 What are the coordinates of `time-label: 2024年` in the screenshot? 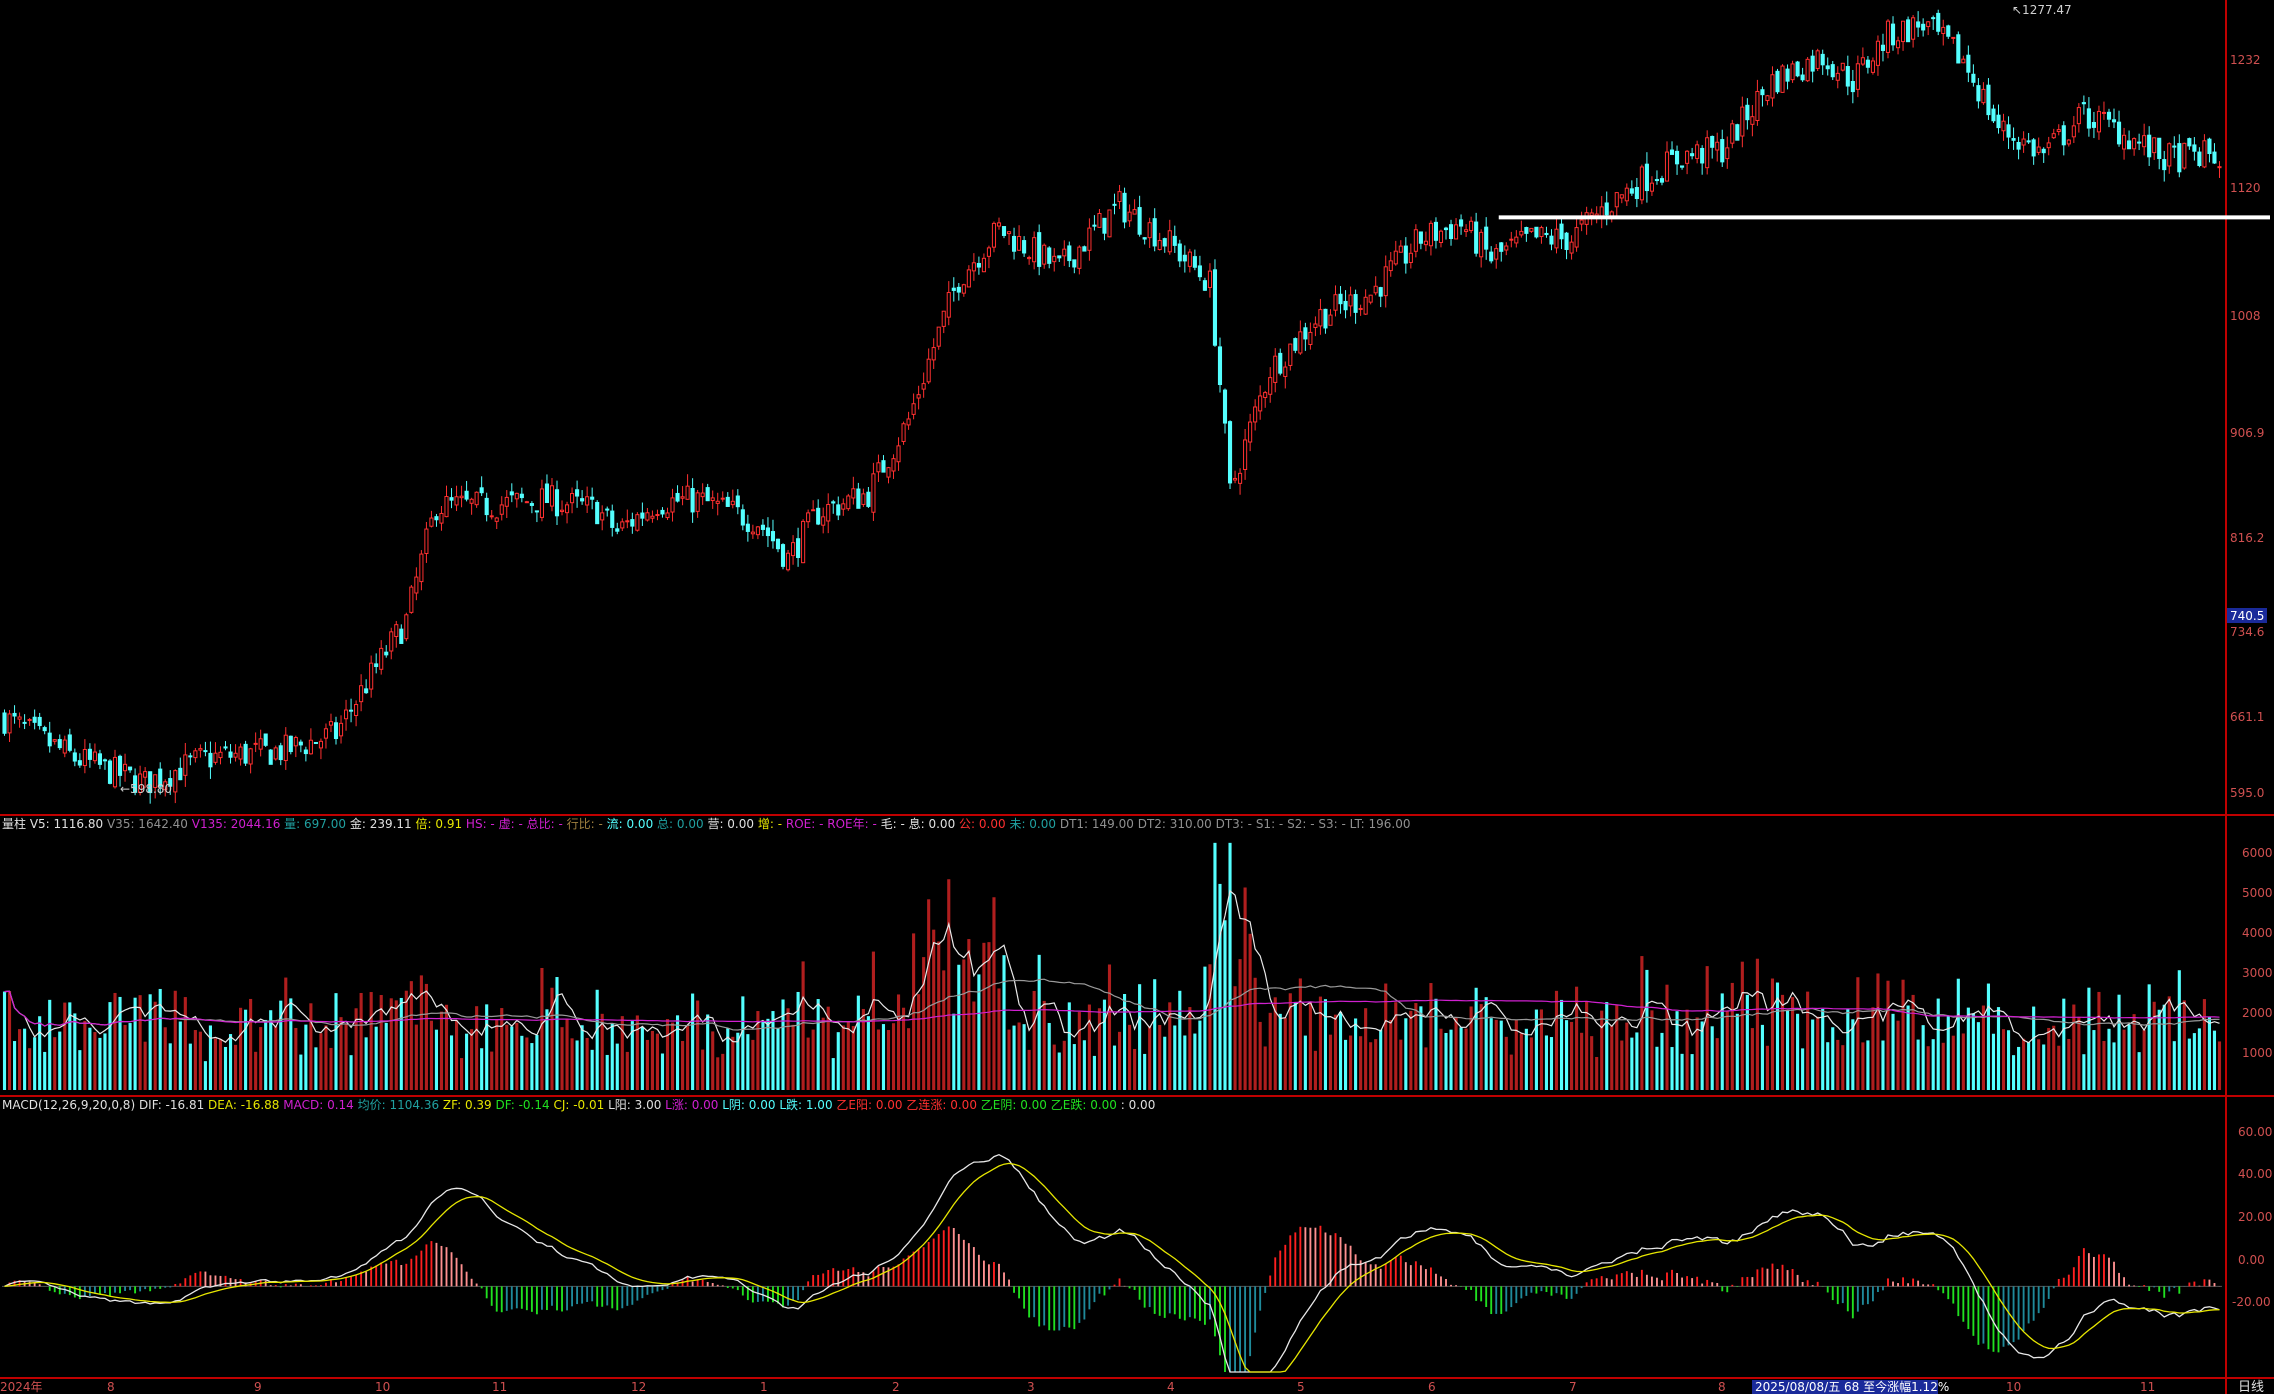 It's located at (21, 1387).